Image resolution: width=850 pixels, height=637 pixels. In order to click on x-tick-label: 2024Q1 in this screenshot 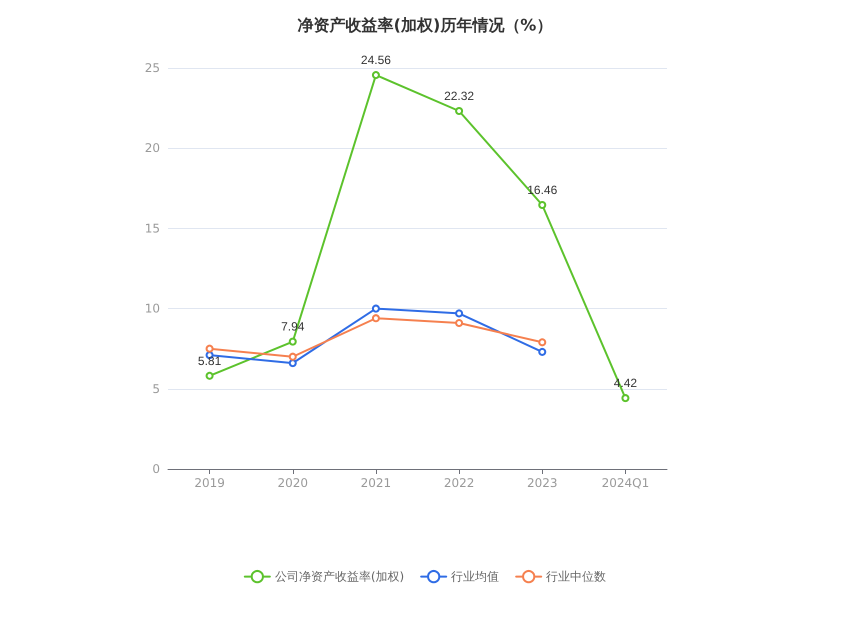, I will do `click(626, 483)`.